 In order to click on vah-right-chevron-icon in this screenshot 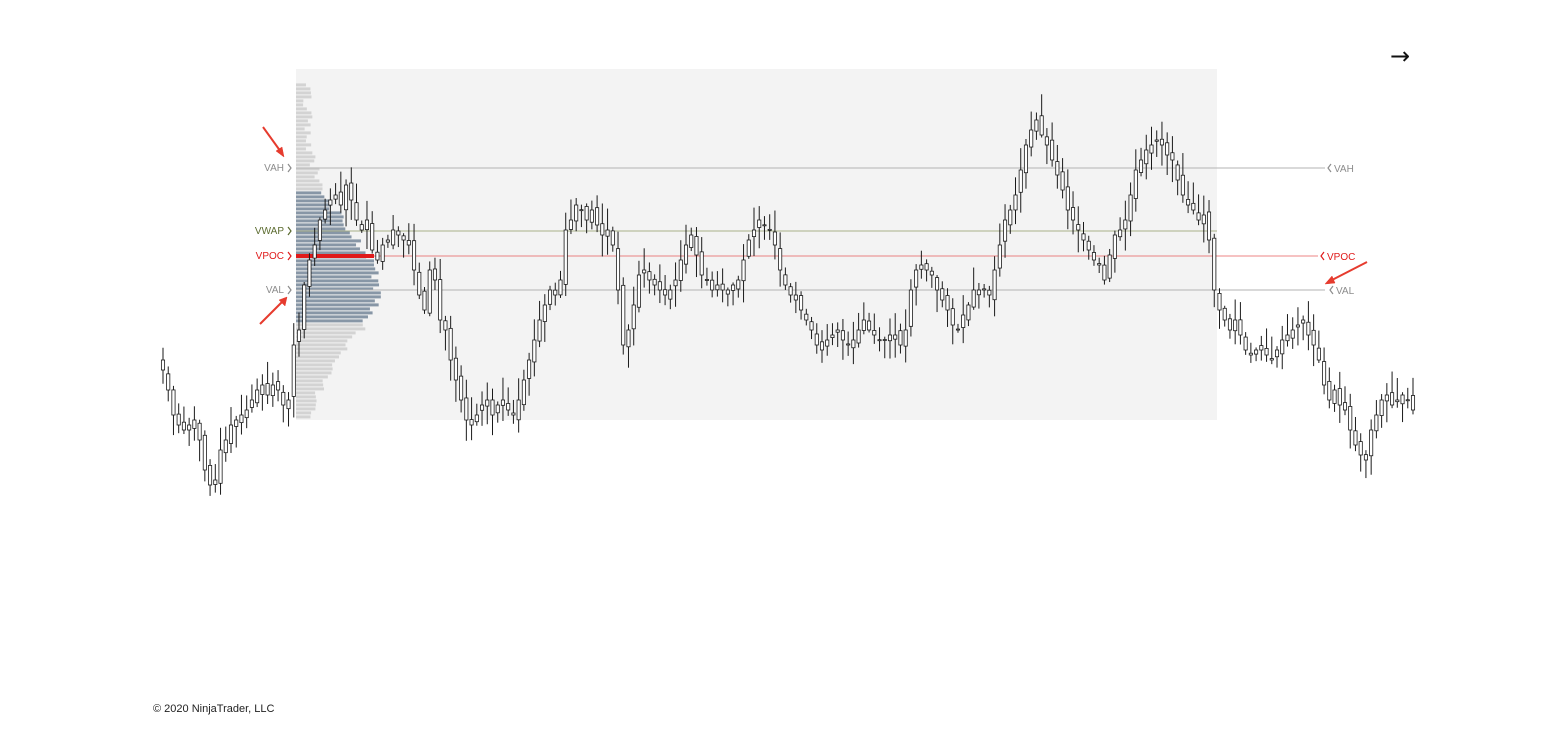, I will do `click(1329, 168)`.